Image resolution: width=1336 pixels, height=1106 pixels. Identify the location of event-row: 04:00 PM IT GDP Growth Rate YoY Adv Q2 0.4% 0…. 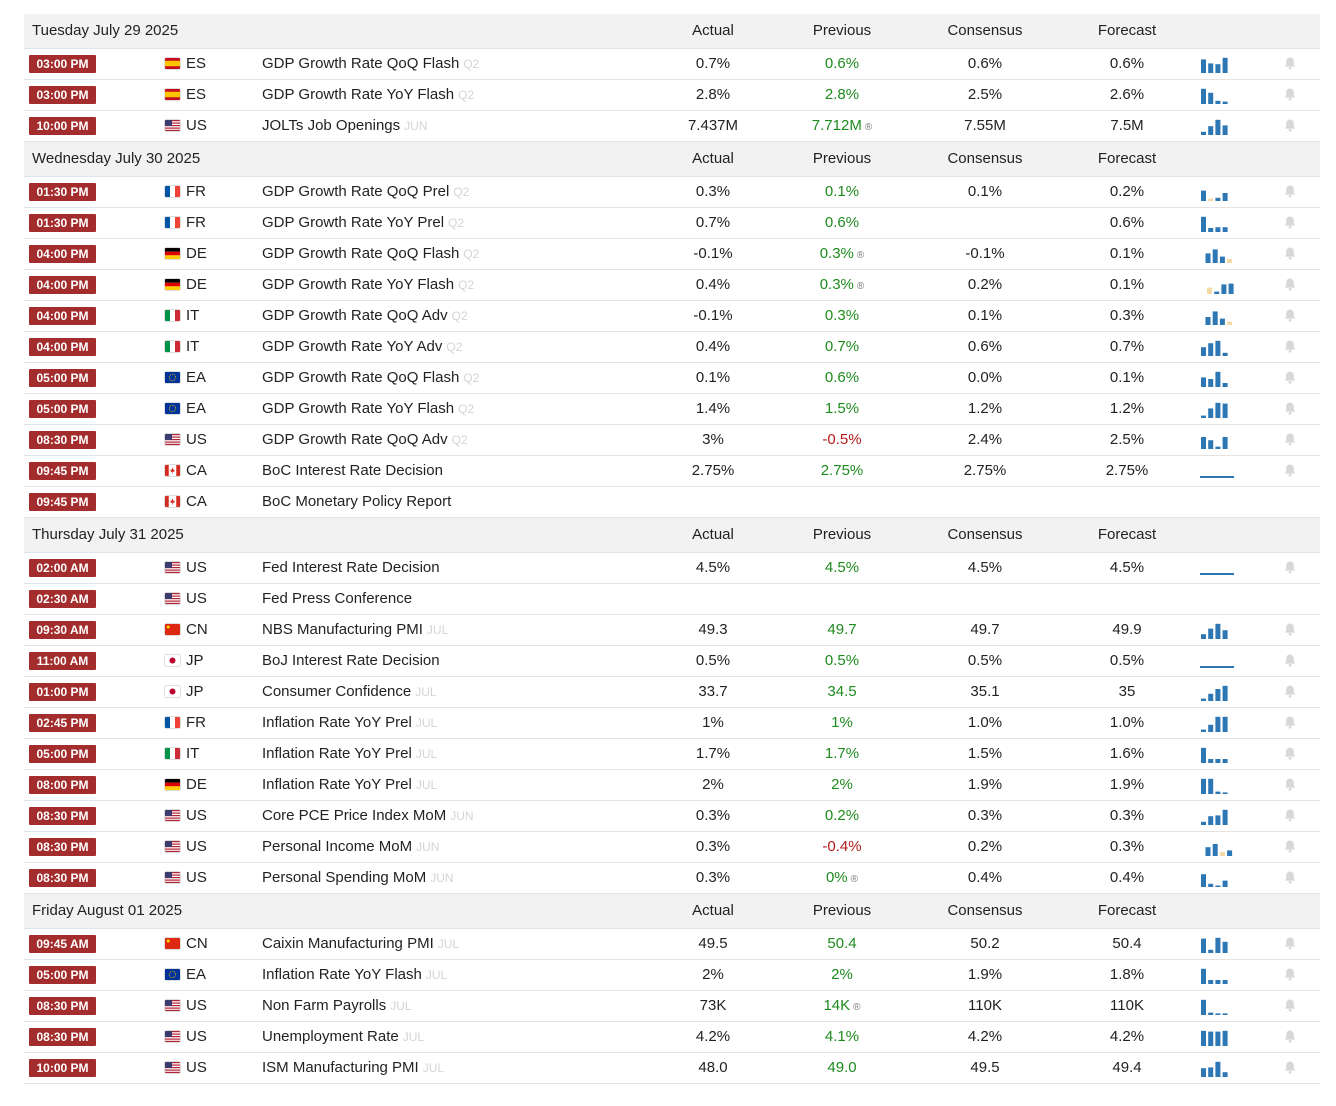
(672, 347).